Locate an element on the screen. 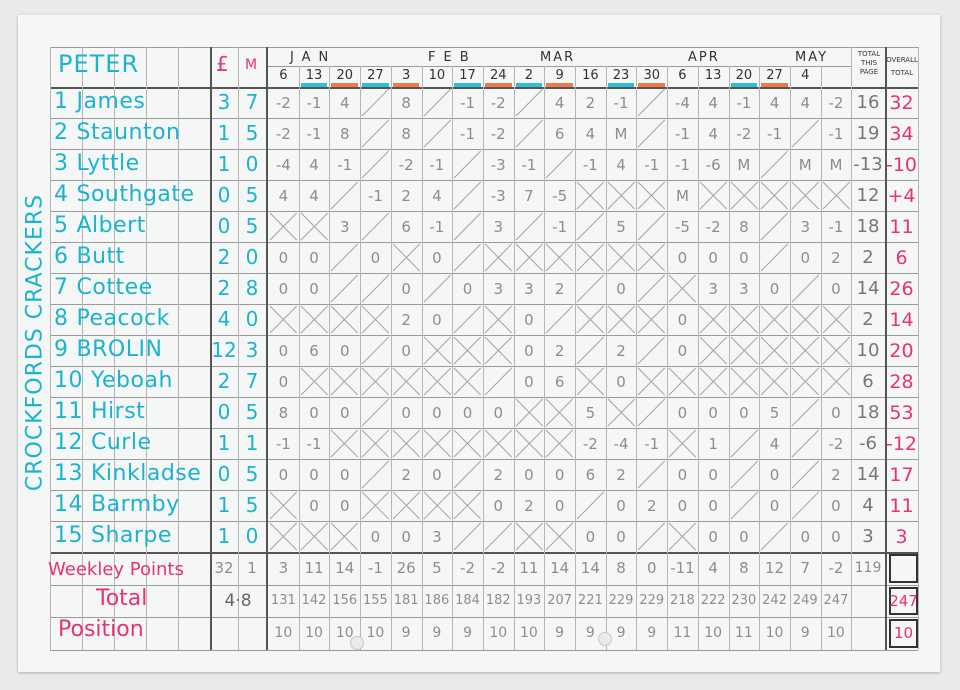 The image size is (960, 690). weekly-points: 11 is located at coordinates (314, 568).